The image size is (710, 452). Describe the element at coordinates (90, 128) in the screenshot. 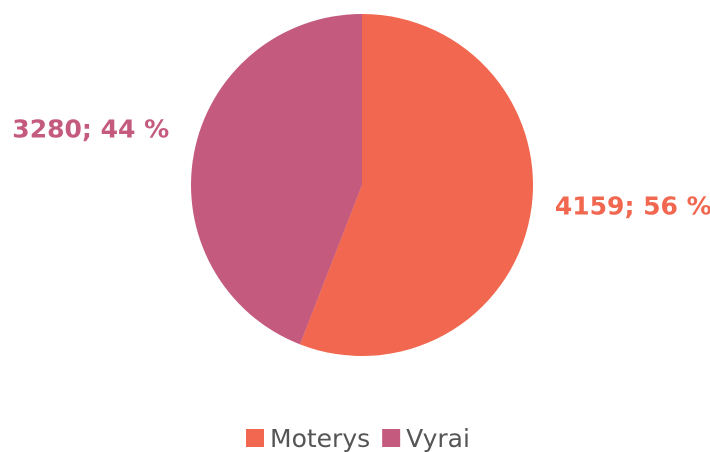

I see `data-label: 3280; 44 %` at that location.